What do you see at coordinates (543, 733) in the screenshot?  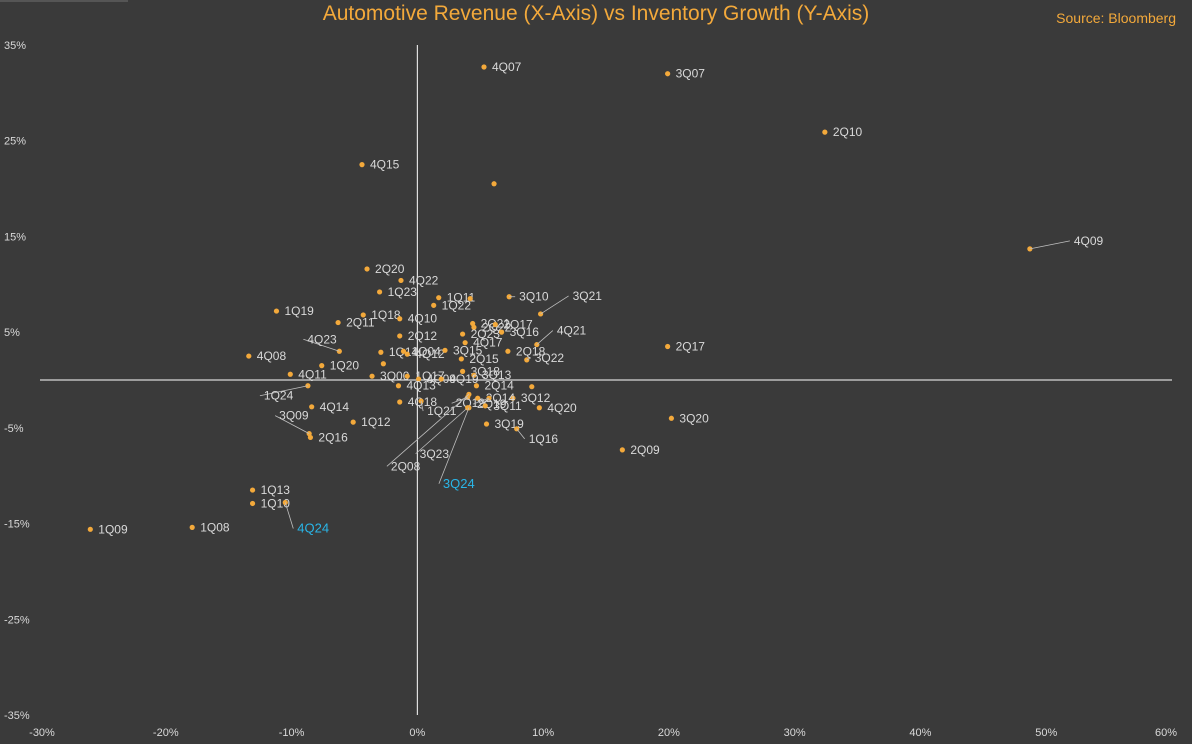 I see `x-tick-label: 10%` at bounding box center [543, 733].